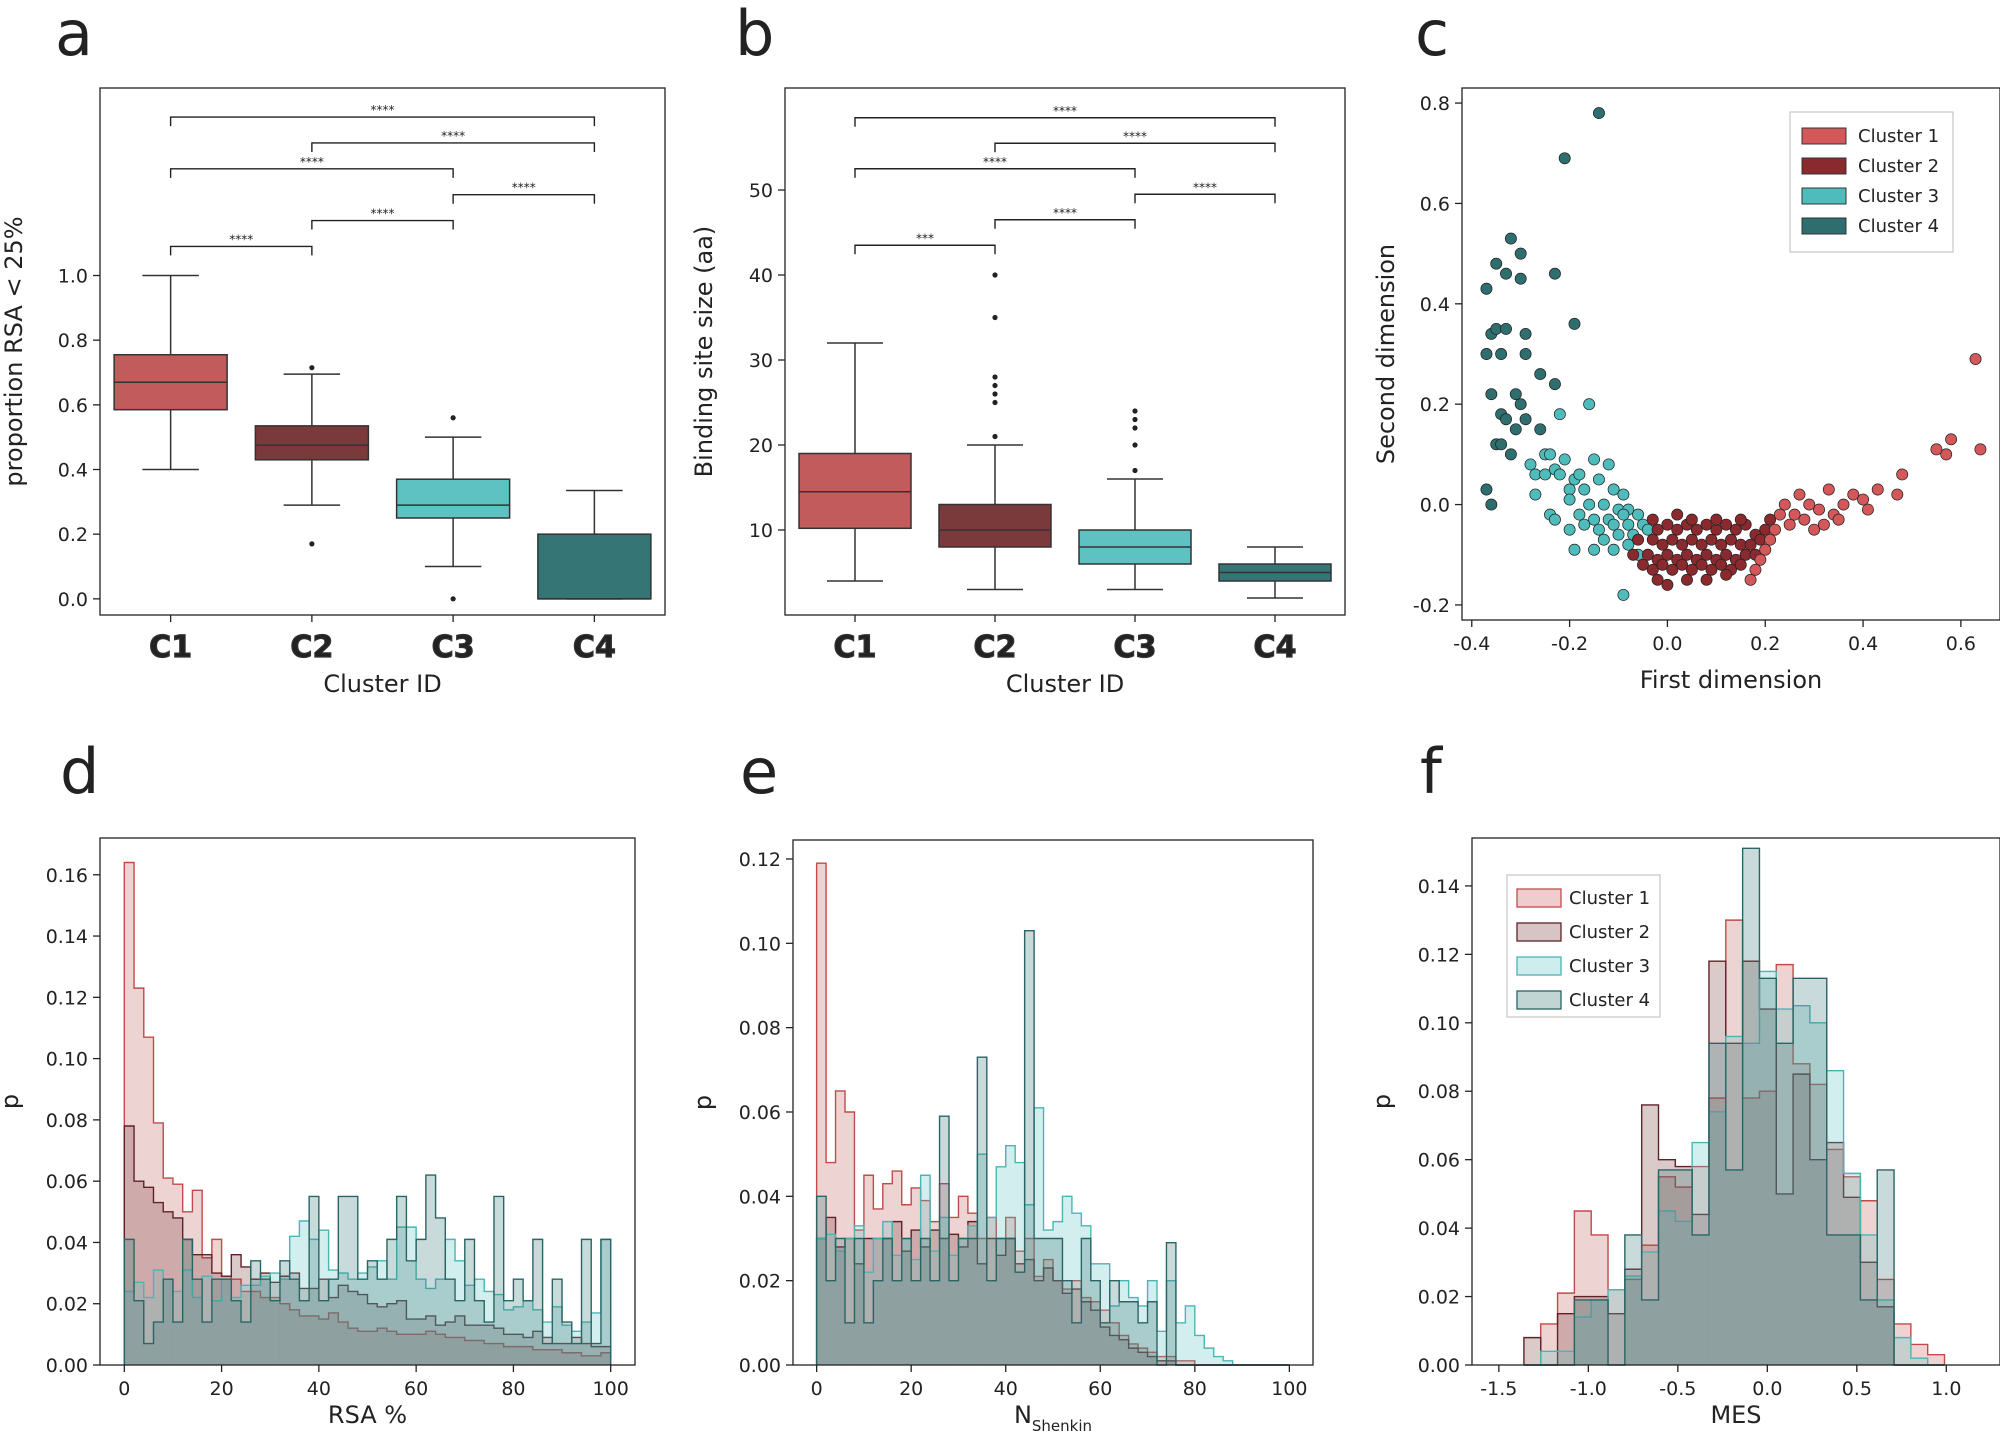 Image resolution: width=2000 pixels, height=1443 pixels. Describe the element at coordinates (1062, 1426) in the screenshot. I see `x-axis-label-subscript: Shenkin` at that location.